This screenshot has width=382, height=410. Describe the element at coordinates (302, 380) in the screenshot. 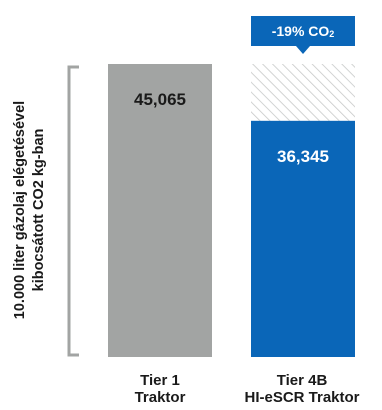

I see `x-tick-label-tier4b-line-1: Tier 4B` at that location.